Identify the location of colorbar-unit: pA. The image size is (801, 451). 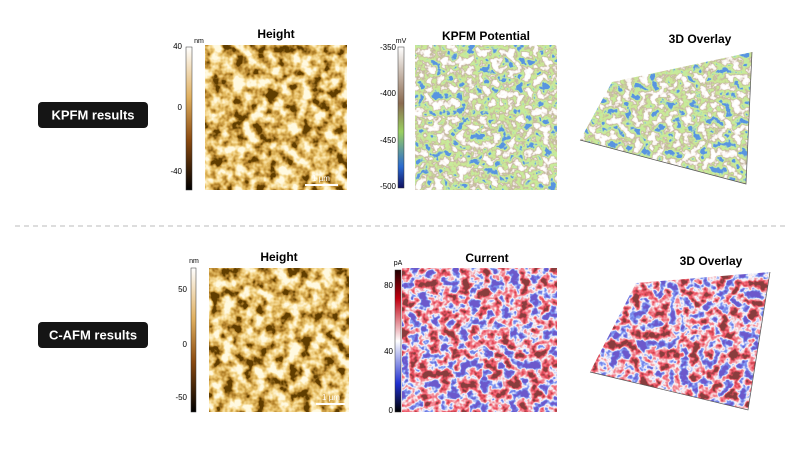
(398, 263).